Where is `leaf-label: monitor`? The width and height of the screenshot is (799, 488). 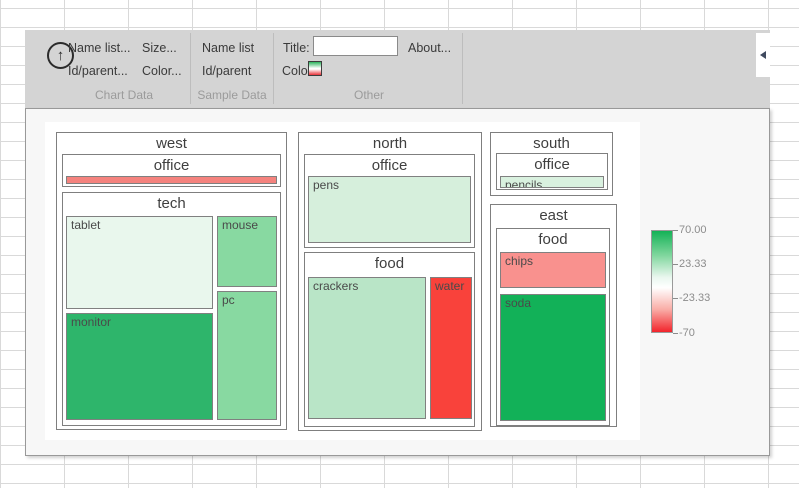 leaf-label: monitor is located at coordinates (91, 322).